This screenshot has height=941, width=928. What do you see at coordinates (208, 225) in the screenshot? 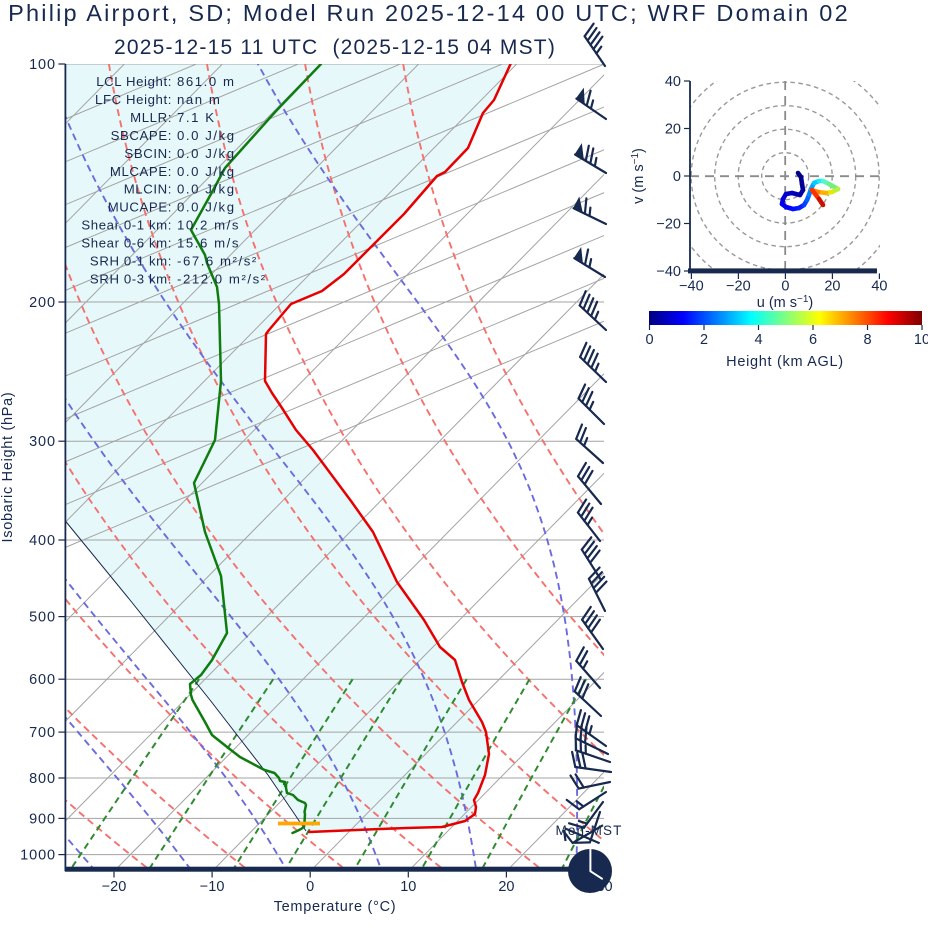
I see `svg-text: 10.2 m/s` at bounding box center [208, 225].